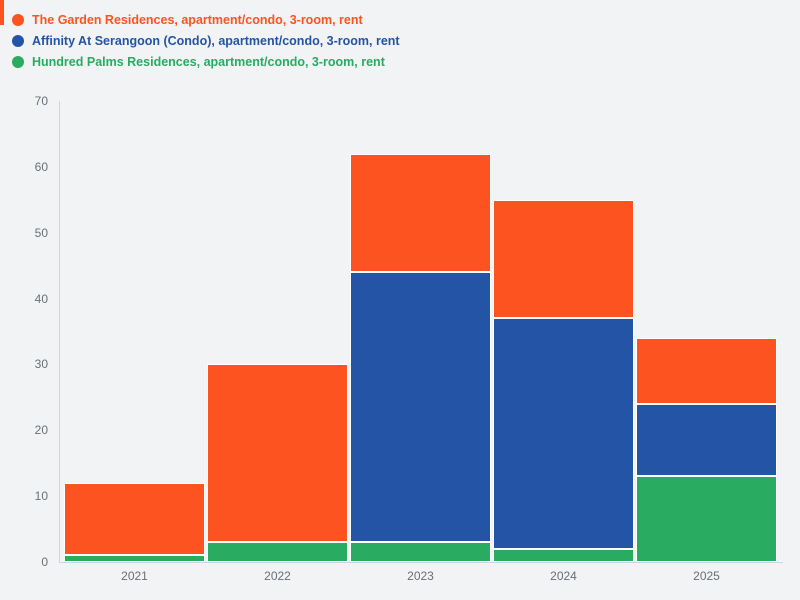 This screenshot has width=800, height=600. I want to click on y-tick-label: 20, so click(41, 430).